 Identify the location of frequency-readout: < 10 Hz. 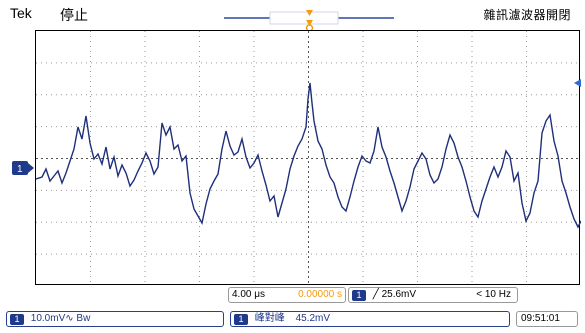
(493, 294).